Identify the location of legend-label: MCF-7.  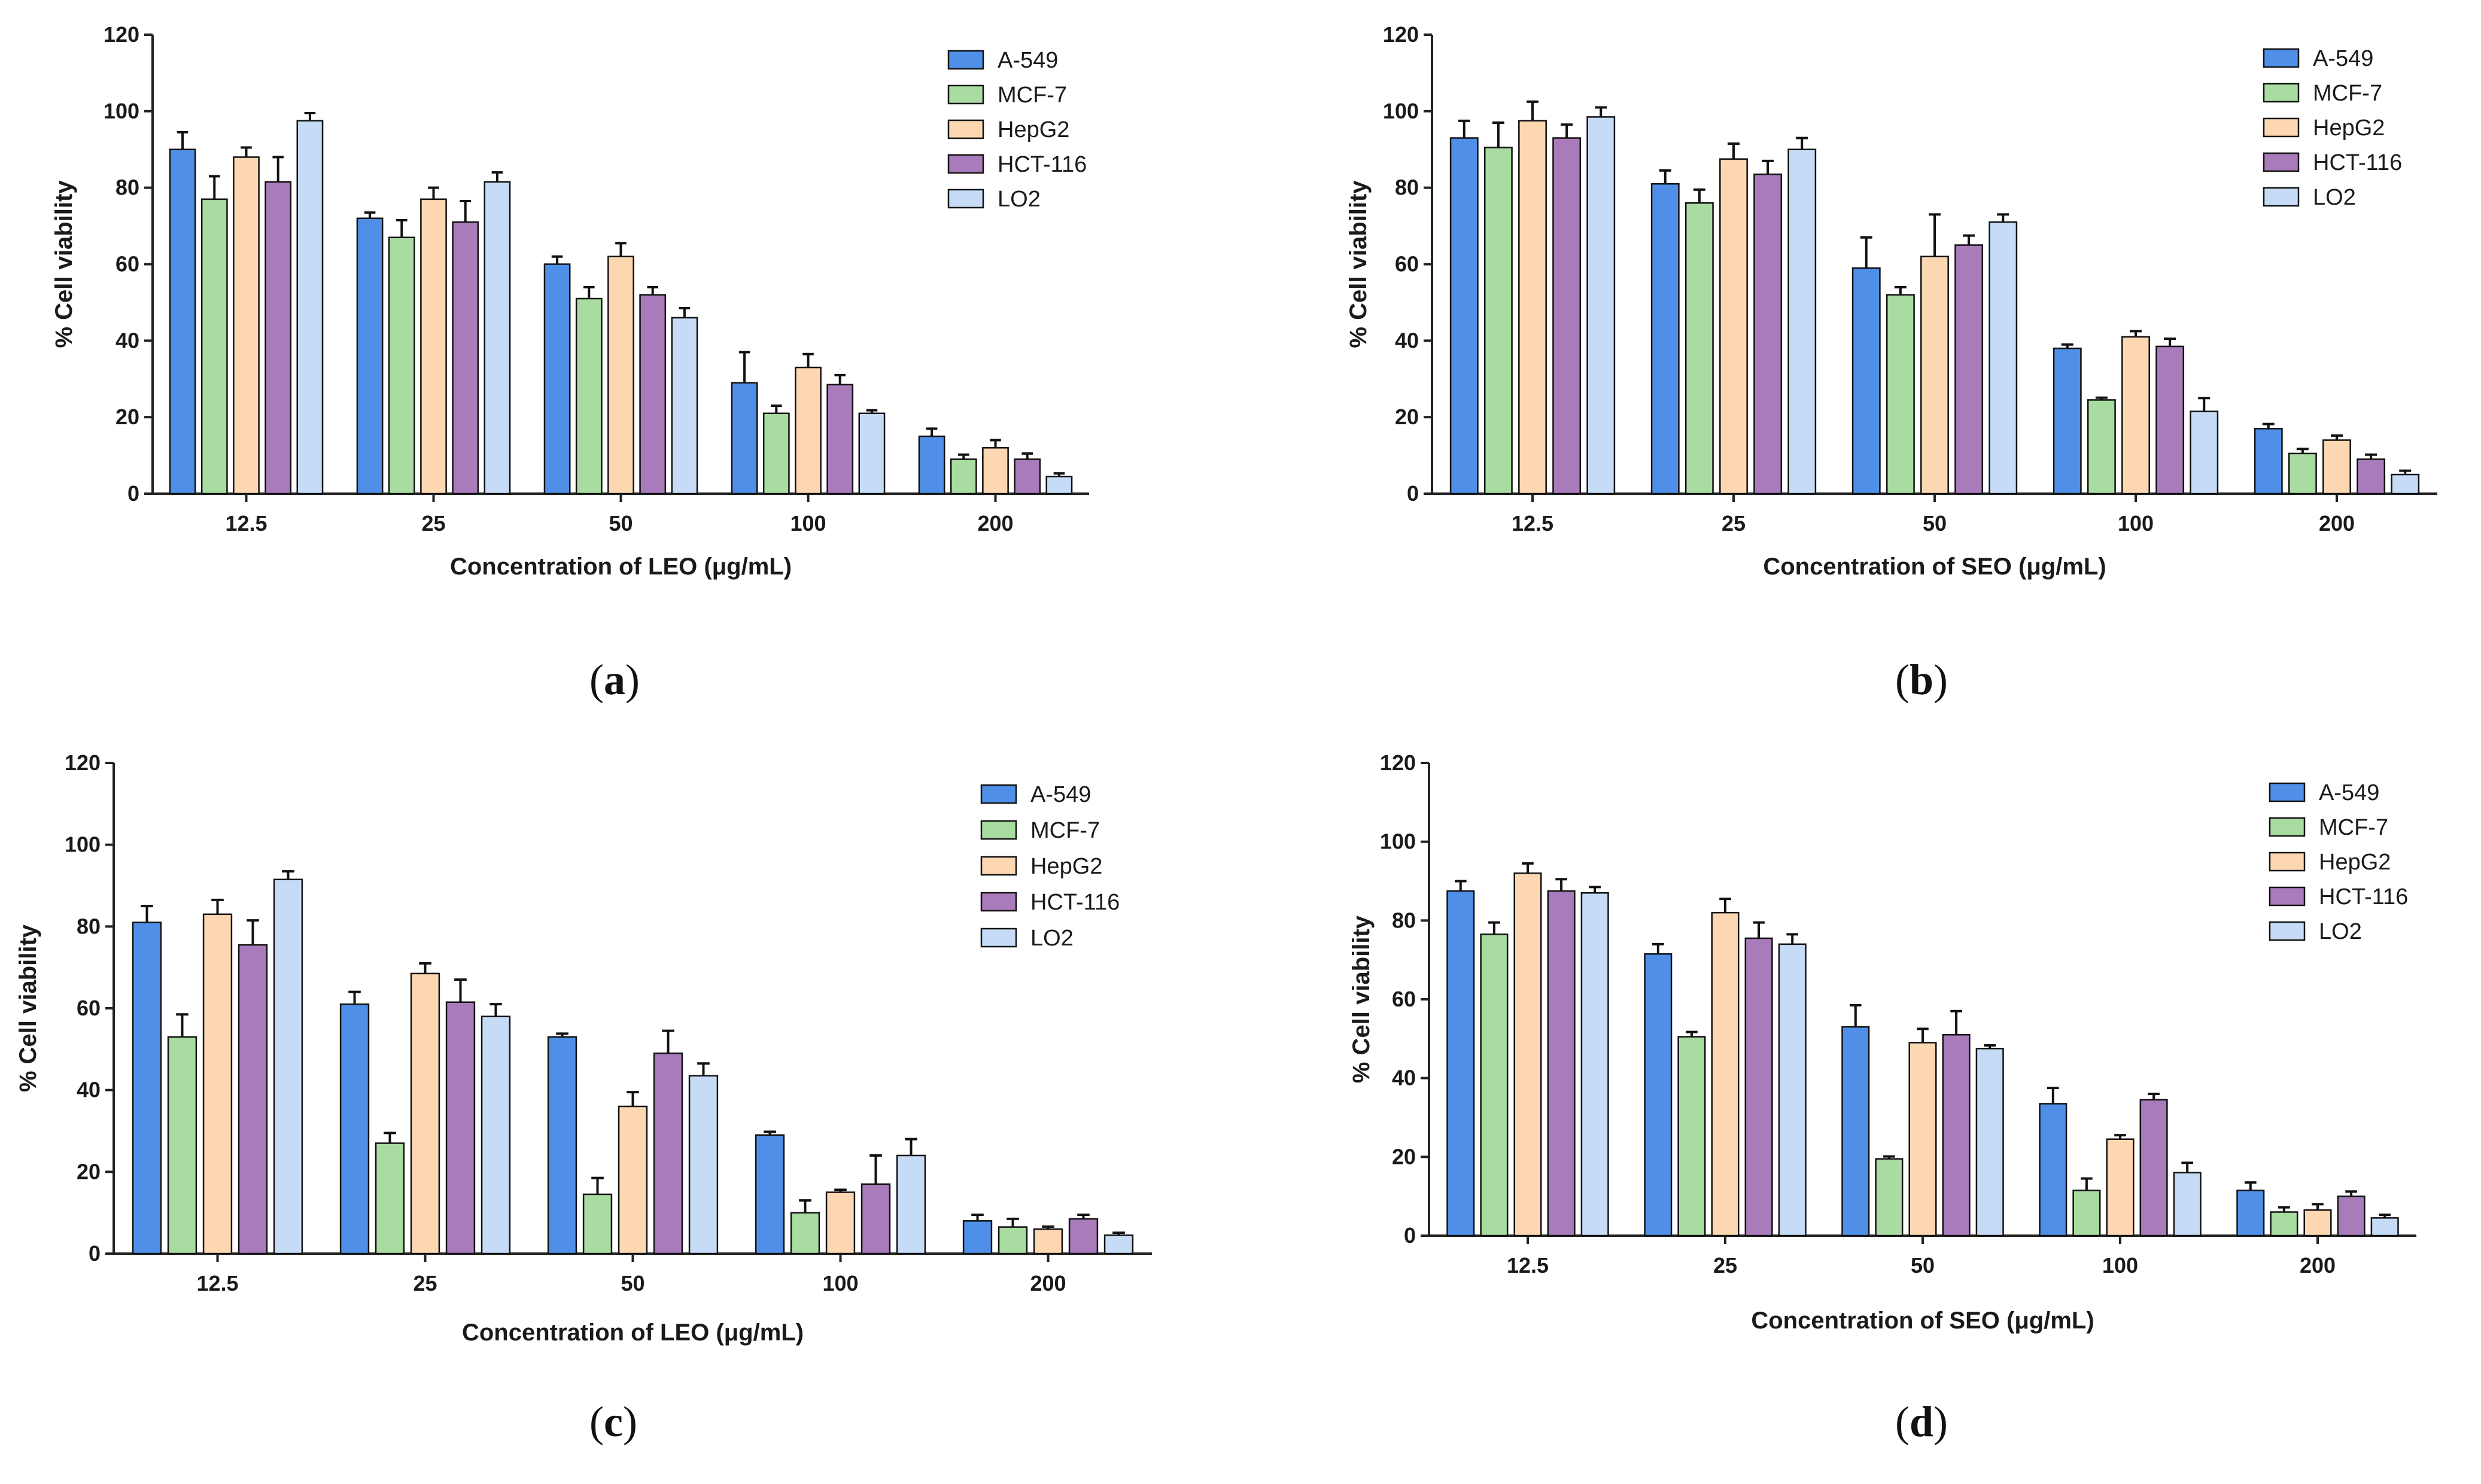
(1033, 95).